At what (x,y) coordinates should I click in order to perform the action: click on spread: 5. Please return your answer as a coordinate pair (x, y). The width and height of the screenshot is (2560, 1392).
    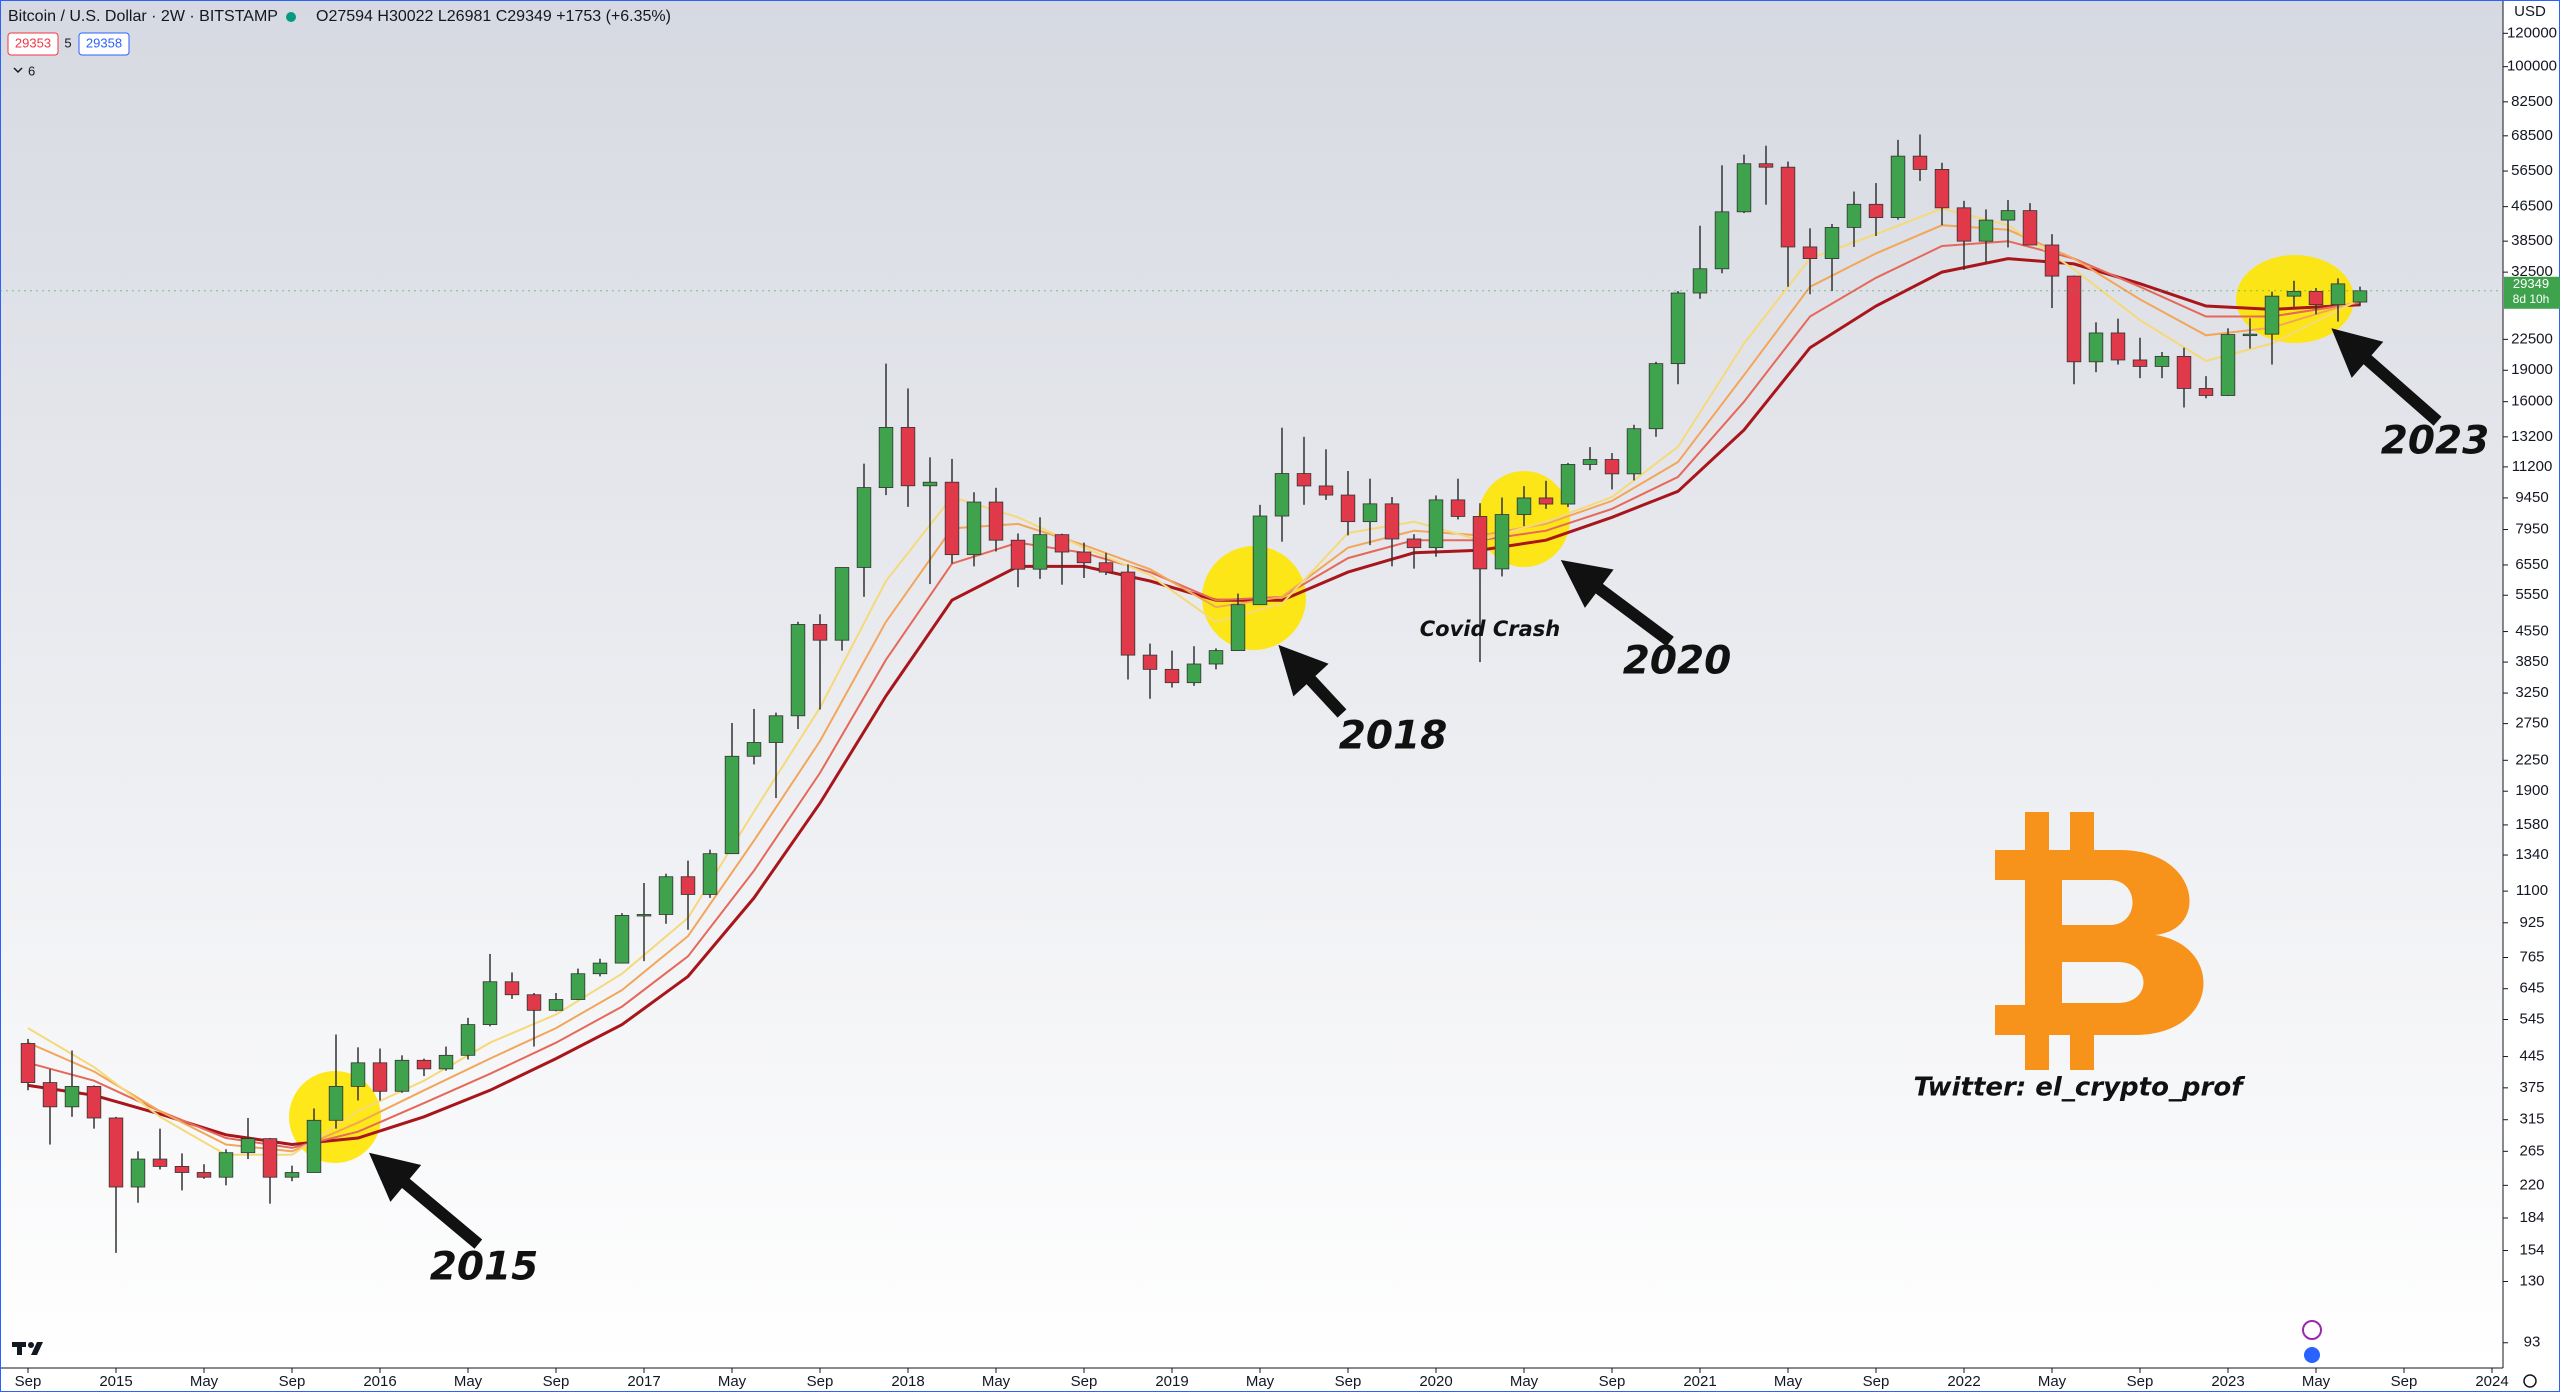
    Looking at the image, I should click on (67, 42).